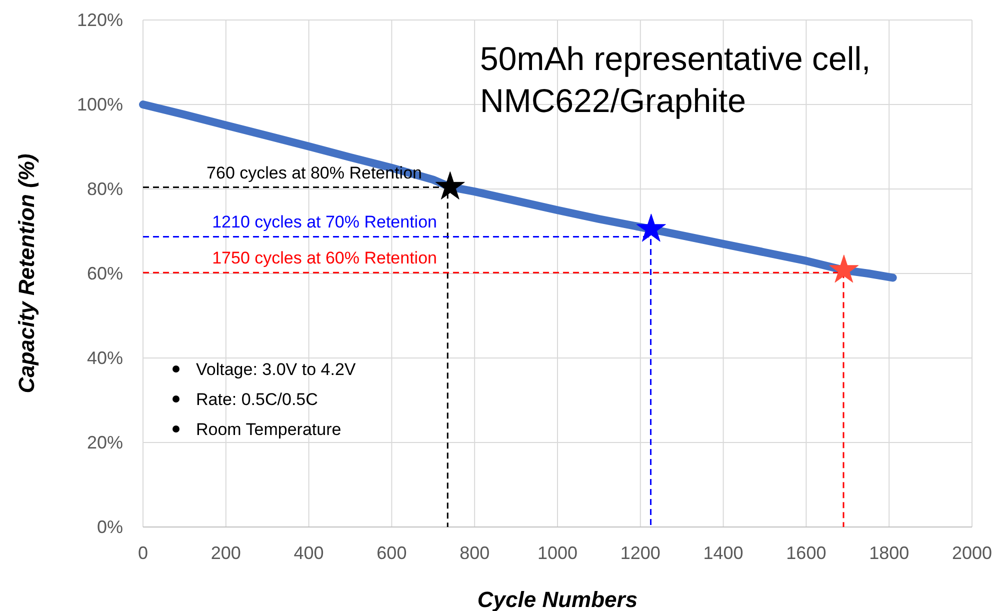 The height and width of the screenshot is (611, 1000). Describe the element at coordinates (723, 553) in the screenshot. I see `x-tick-label: 1400` at that location.